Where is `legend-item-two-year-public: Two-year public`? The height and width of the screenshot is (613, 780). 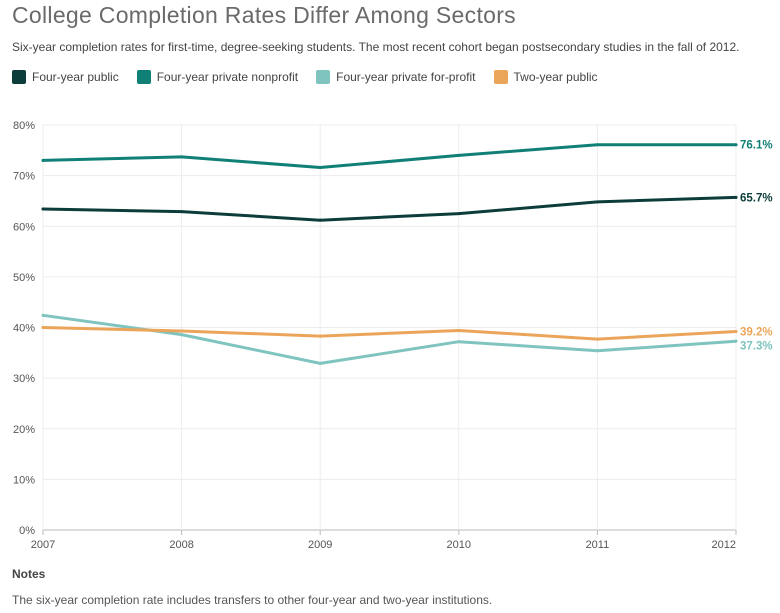
legend-item-two-year-public: Two-year public is located at coordinates (545, 77).